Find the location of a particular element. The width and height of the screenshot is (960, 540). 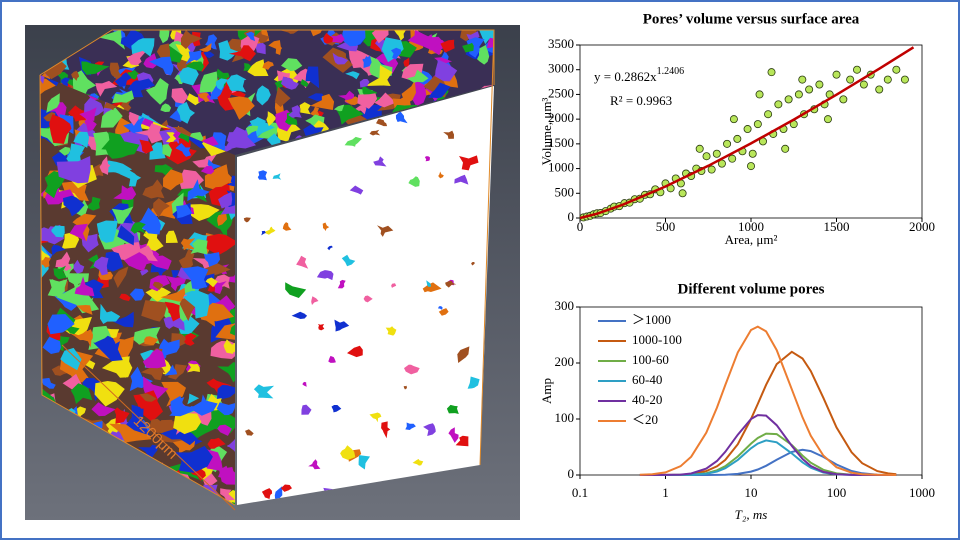

series-line is located at coordinates (768, 445).